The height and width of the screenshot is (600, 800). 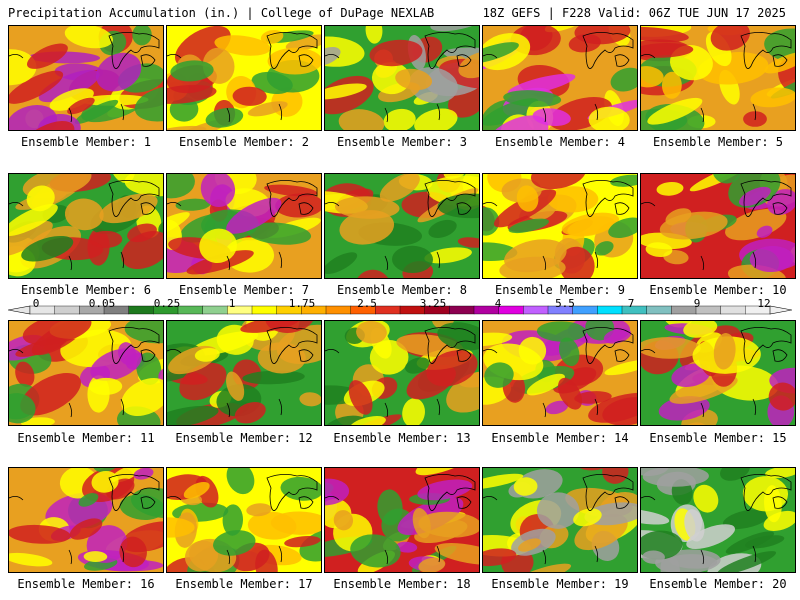 I want to click on ensemble-member-label: Ensemble Member: 10, so click(x=718, y=290).